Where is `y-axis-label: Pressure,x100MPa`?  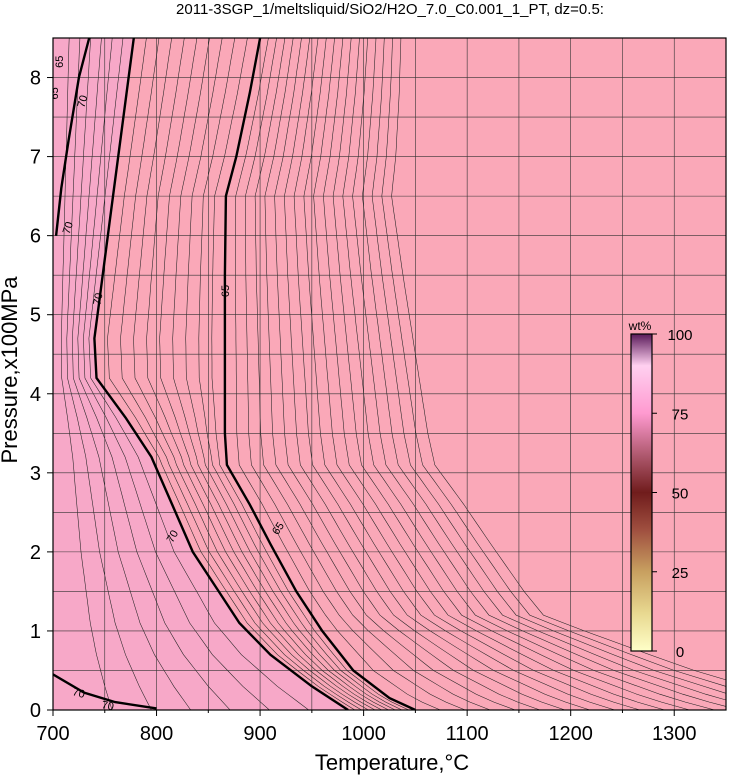 y-axis-label: Pressure,x100MPa is located at coordinates (11, 370).